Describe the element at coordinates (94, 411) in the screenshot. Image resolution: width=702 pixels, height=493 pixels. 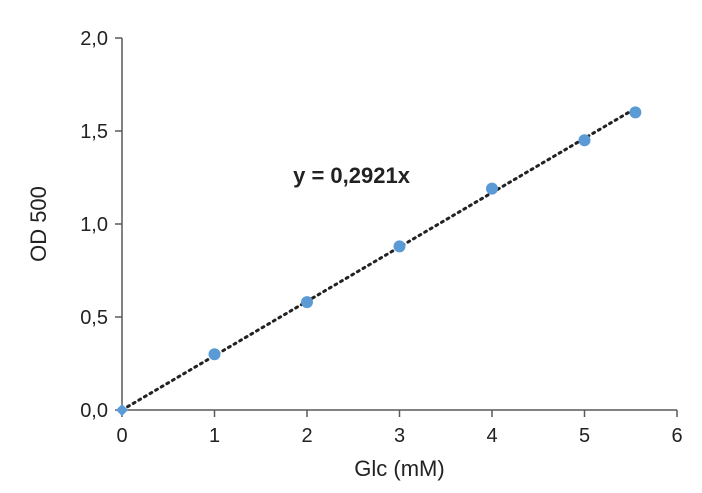
I see `y-tick-label: 0,0` at that location.